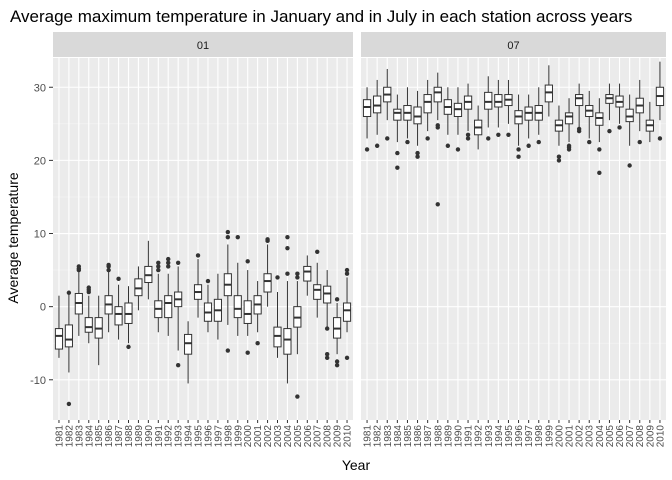 The width and height of the screenshot is (672, 480). What do you see at coordinates (318, 436) in the screenshot?
I see `x-tick-label: 2007` at bounding box center [318, 436].